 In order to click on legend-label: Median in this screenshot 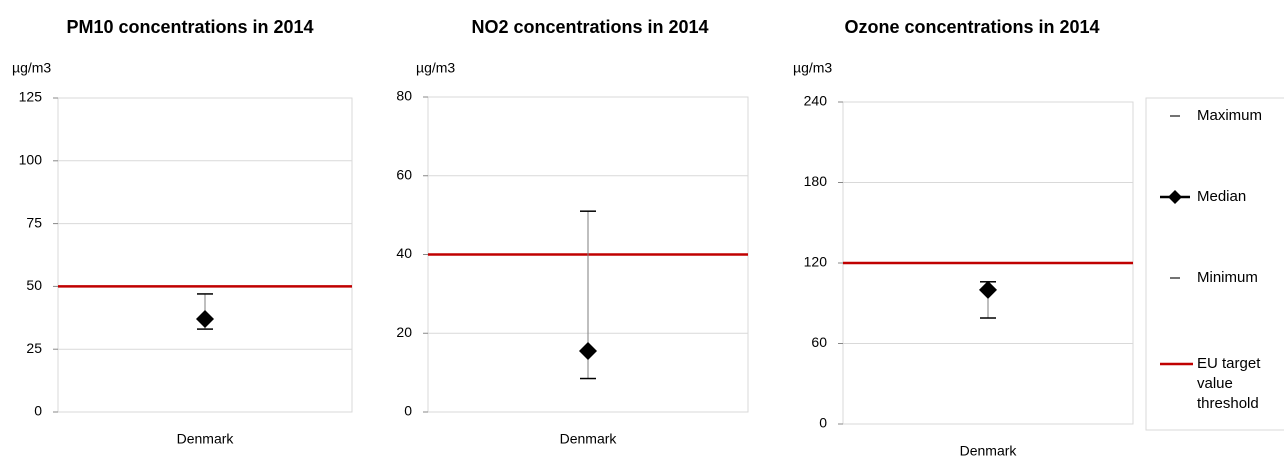, I will do `click(1221, 196)`.